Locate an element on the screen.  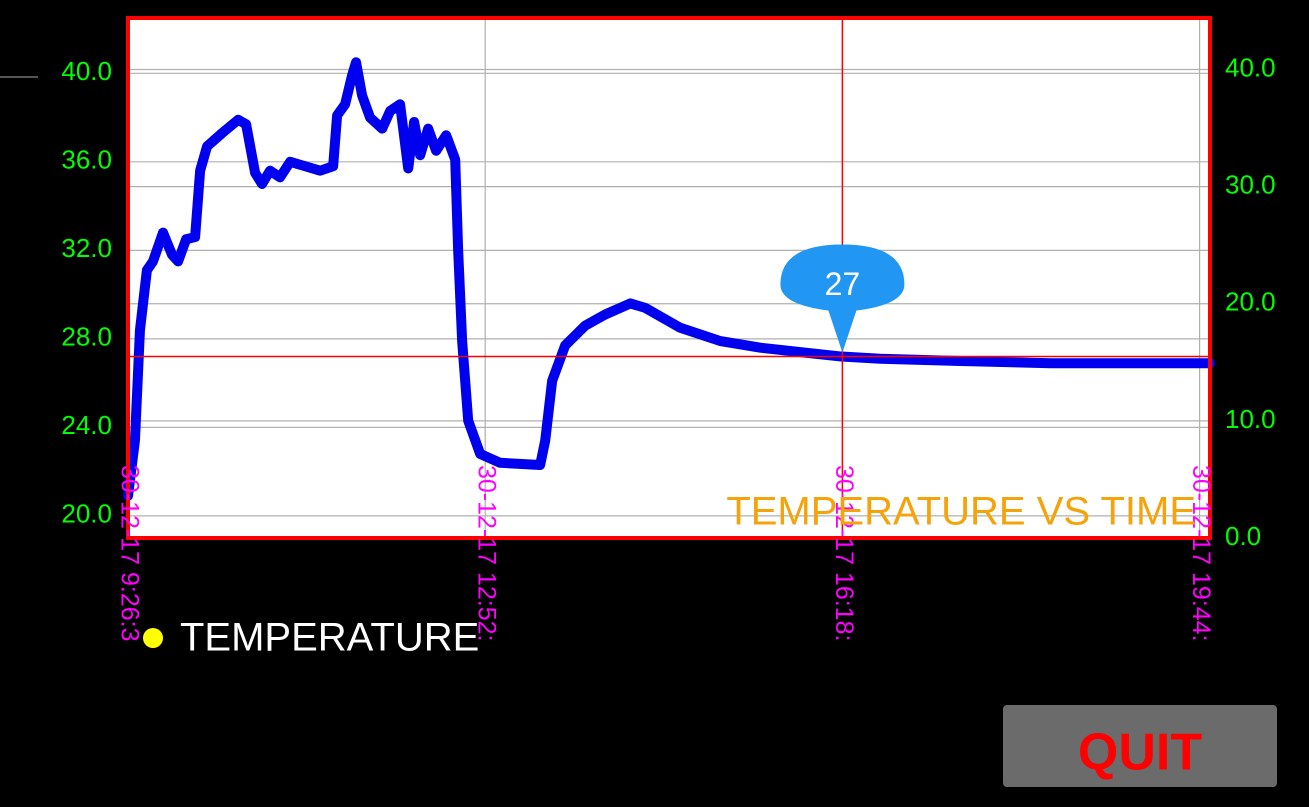
legend-label: TEMPERATURE is located at coordinates (329, 638).